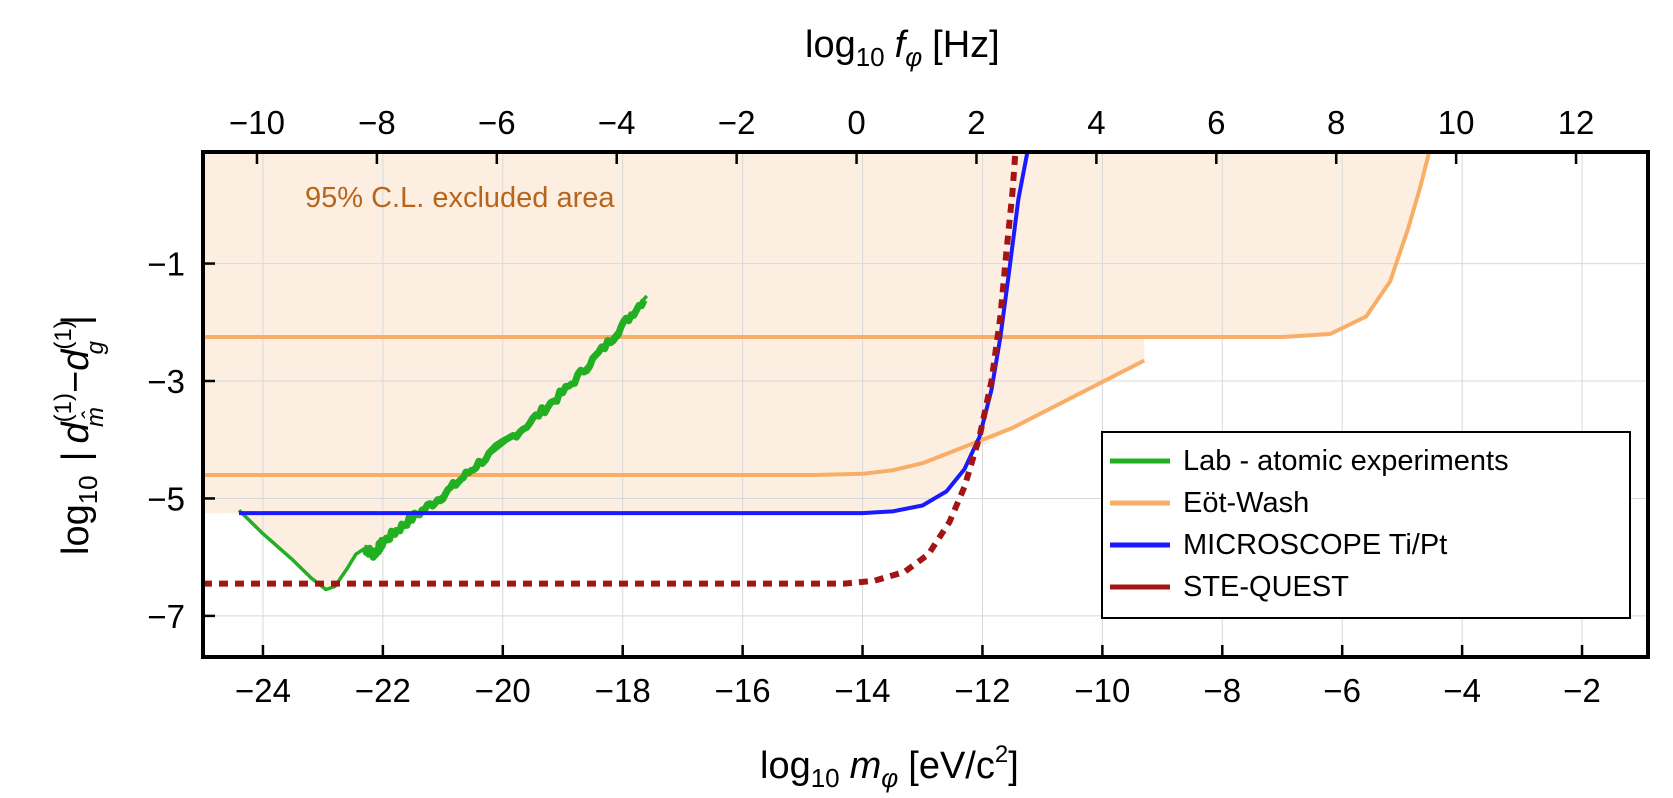 Image resolution: width=1673 pixels, height=798 pixels. What do you see at coordinates (617, 122) in the screenshot?
I see `x2-tick-label: −4` at bounding box center [617, 122].